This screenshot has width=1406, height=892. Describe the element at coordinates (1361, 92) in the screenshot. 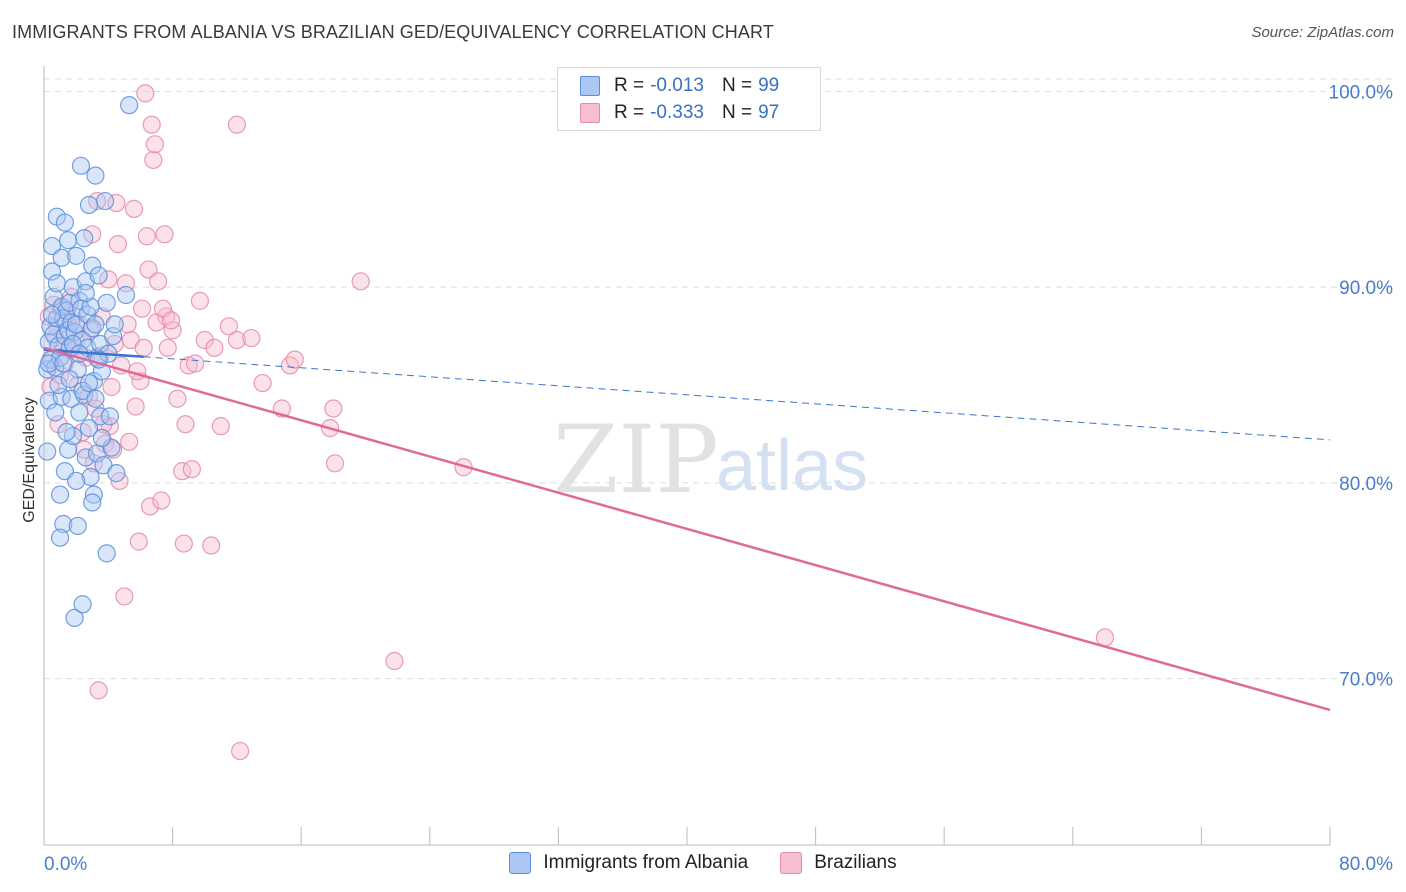

I see `y-tick-label: 100.0%` at that location.